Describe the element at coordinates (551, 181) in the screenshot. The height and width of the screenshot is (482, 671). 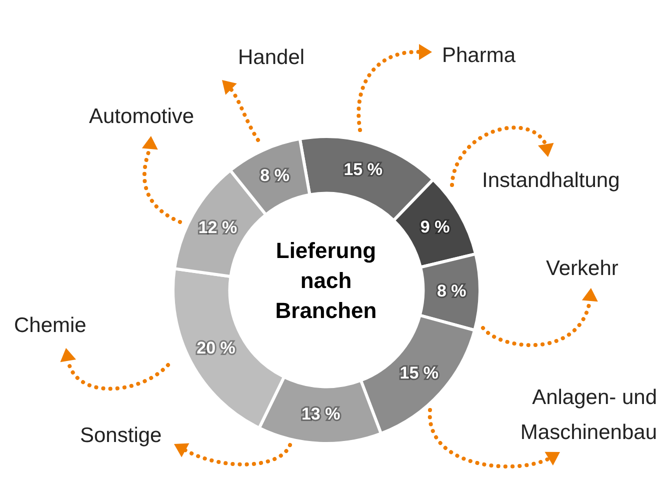
I see `slice-label: Instandhaltung` at that location.